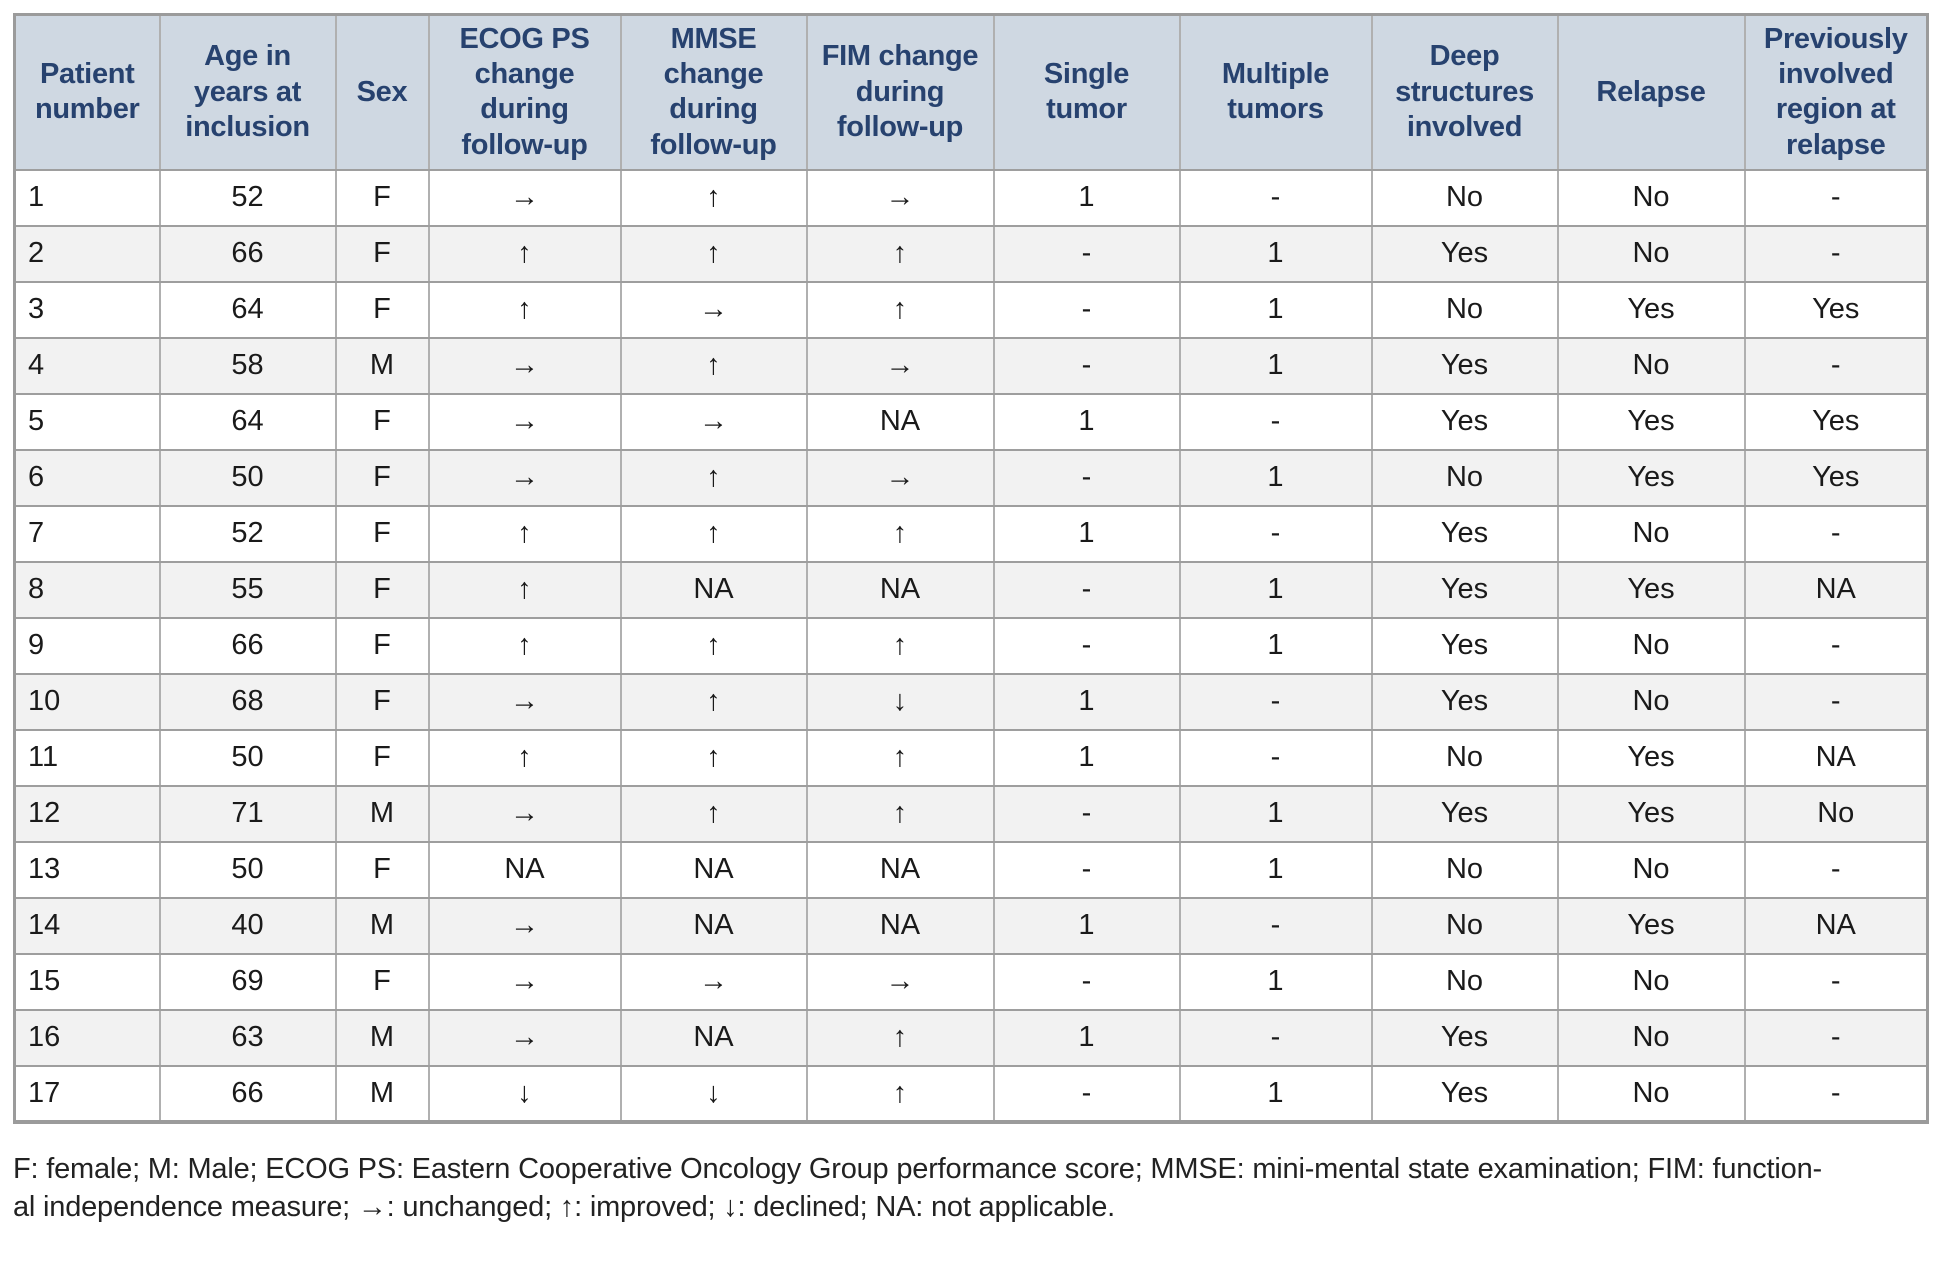 The height and width of the screenshot is (1265, 1939). Describe the element at coordinates (87, 533) in the screenshot. I see `cell-patient-number: 7` at that location.